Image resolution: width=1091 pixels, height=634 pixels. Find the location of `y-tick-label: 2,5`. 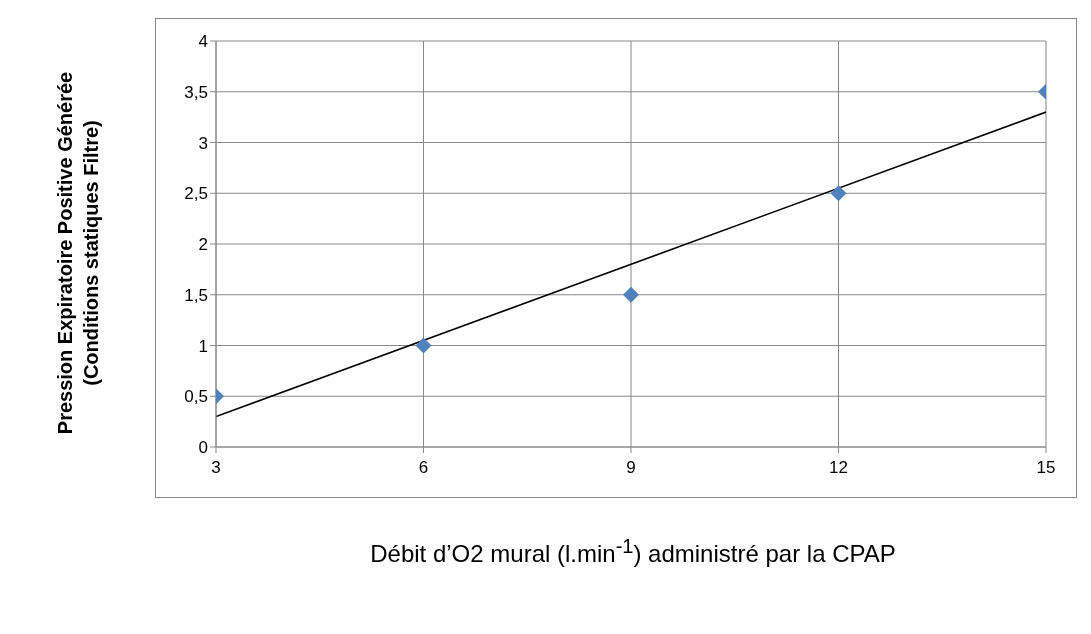

y-tick-label: 2,5 is located at coordinates (196, 194).